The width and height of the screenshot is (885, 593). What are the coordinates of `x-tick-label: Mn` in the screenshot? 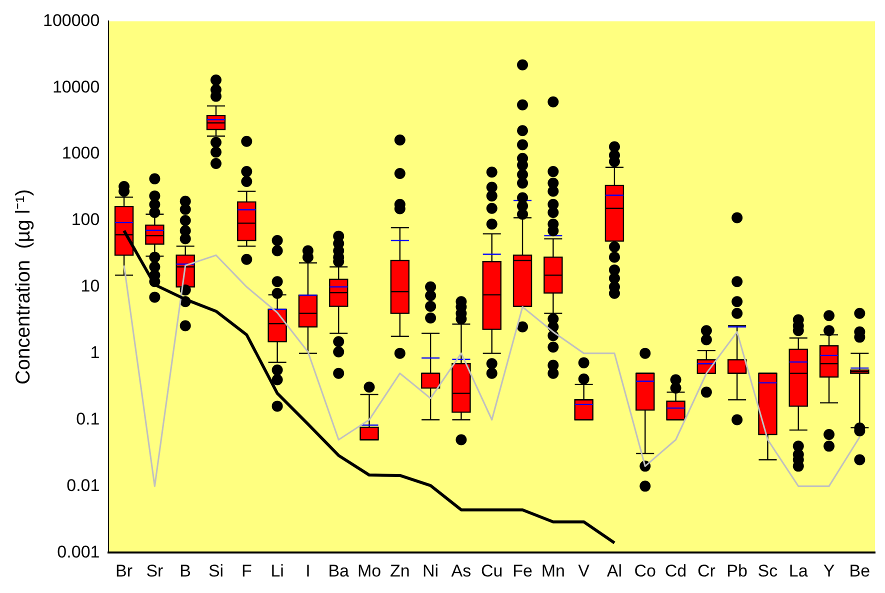 It's located at (553, 570).